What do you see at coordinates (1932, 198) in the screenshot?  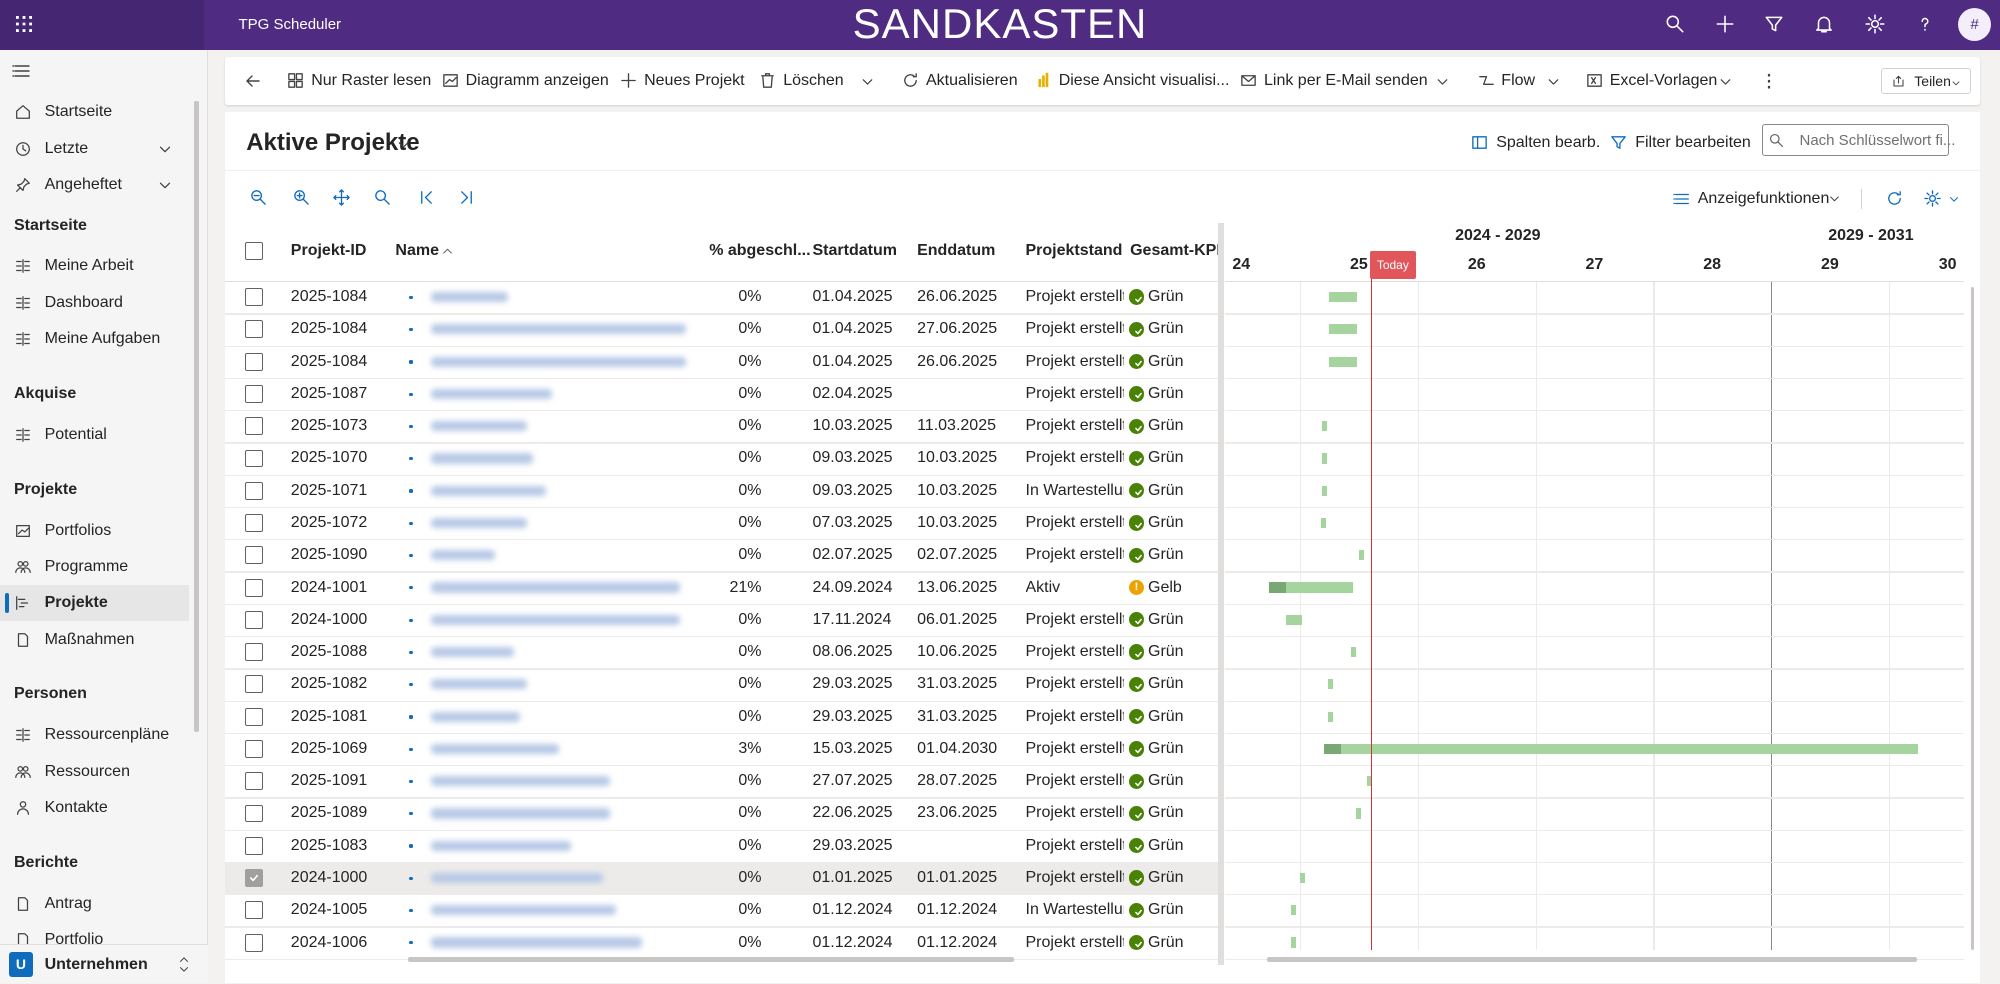 I see `gantt-settings-button` at bounding box center [1932, 198].